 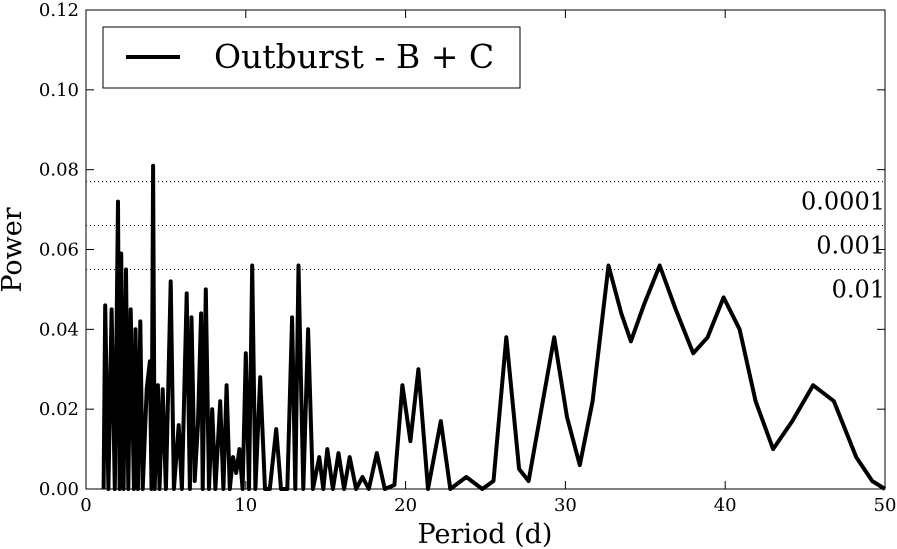 What do you see at coordinates (885, 505) in the screenshot?
I see `x-tick-label: 50` at bounding box center [885, 505].